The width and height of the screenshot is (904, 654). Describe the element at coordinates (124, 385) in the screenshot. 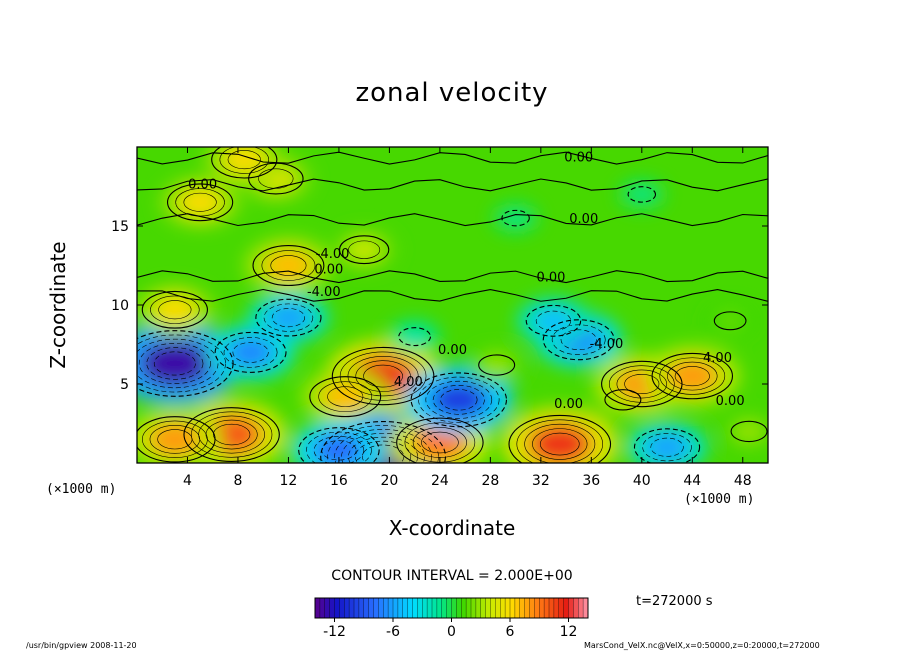

I see `y-tick-label: 5` at that location.